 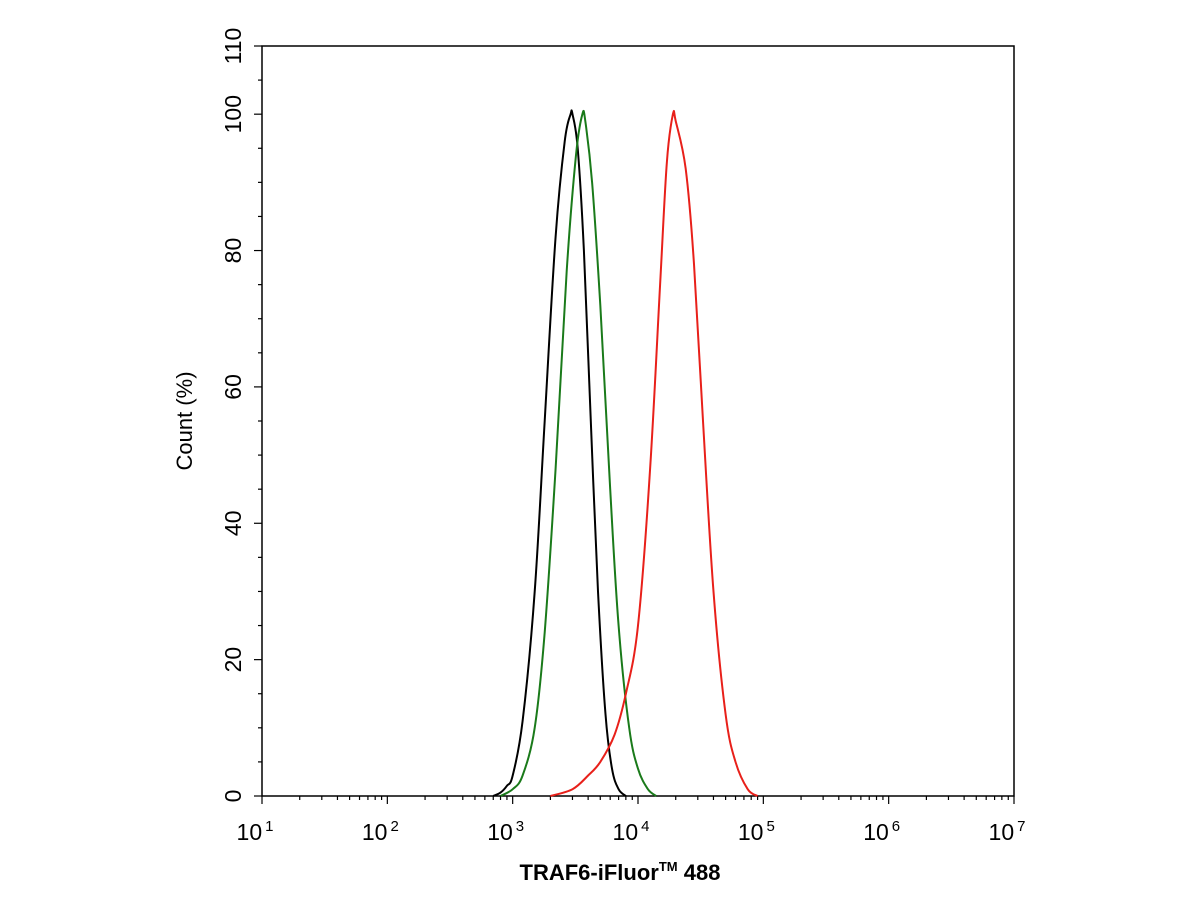 What do you see at coordinates (559, 453) in the screenshot?
I see `series-line-black` at bounding box center [559, 453].